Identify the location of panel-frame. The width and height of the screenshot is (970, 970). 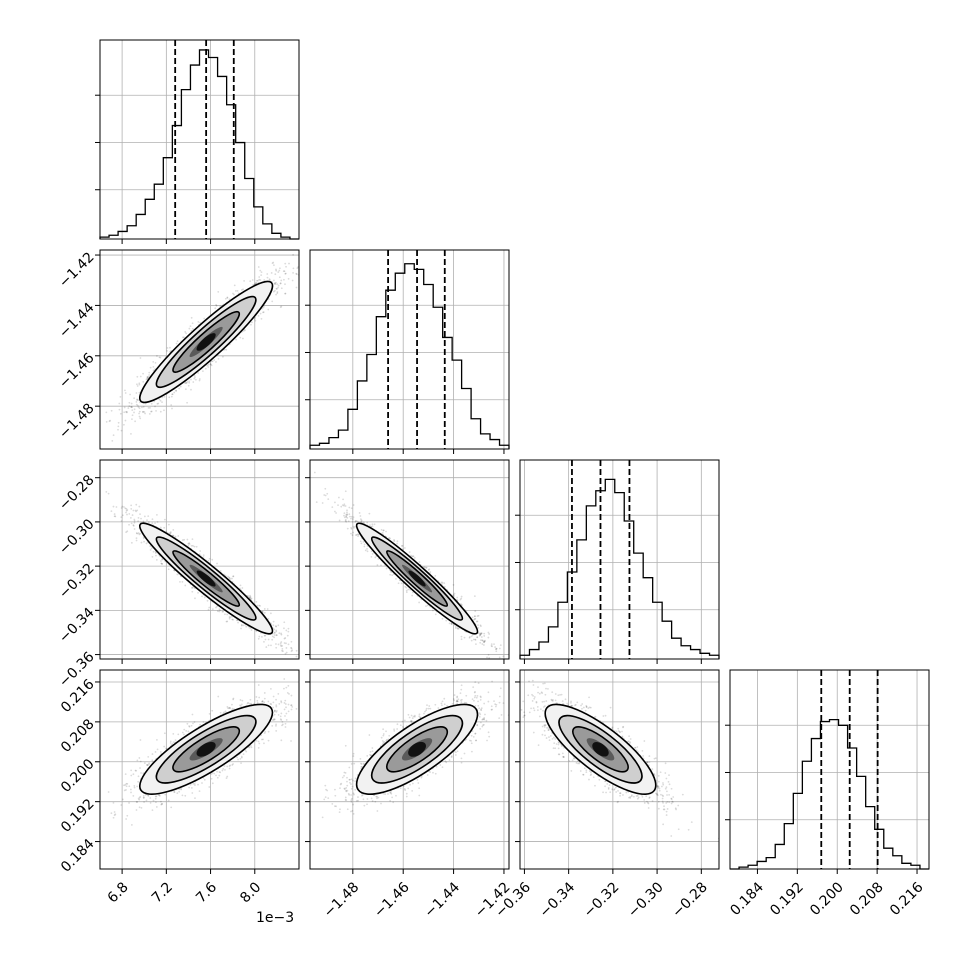
(199, 349).